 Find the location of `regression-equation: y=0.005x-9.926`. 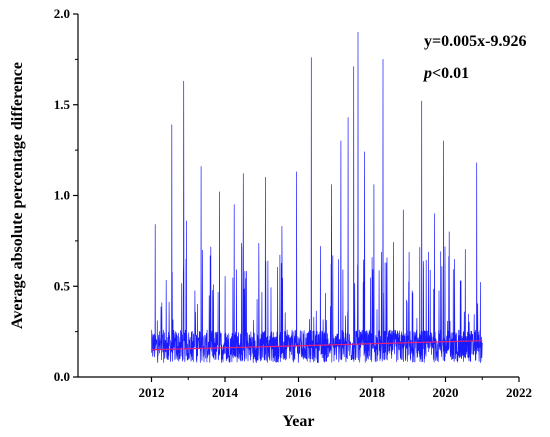

regression-equation: y=0.005x-9.926 is located at coordinates (475, 41).